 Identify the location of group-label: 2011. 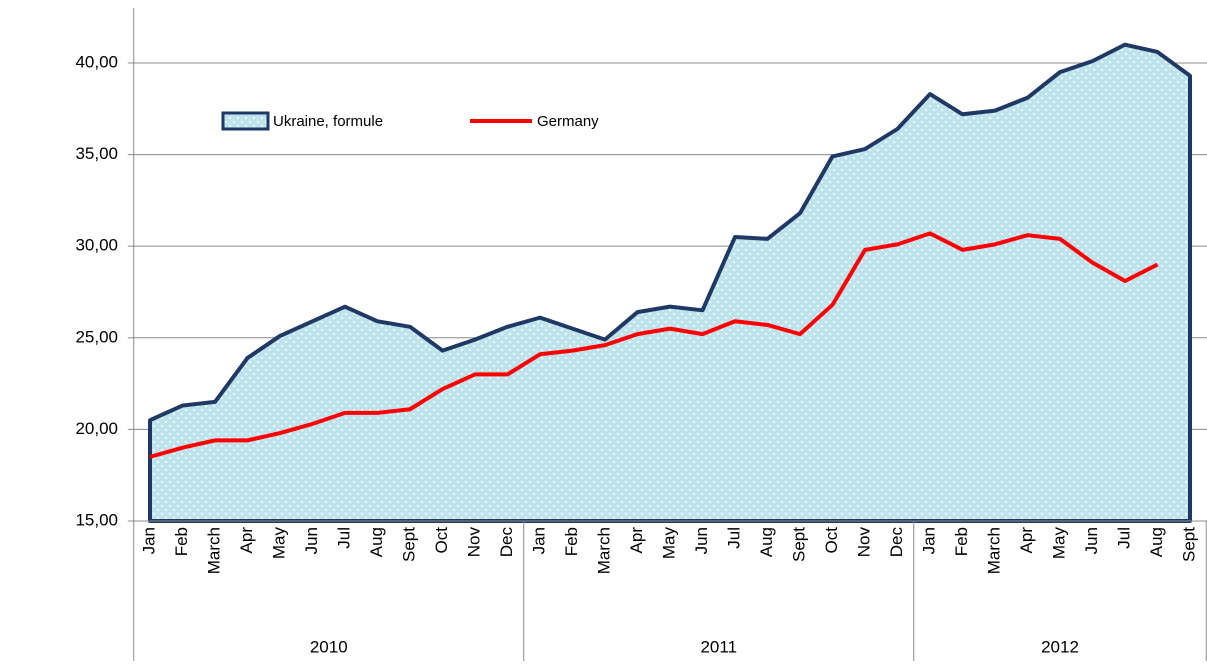
(718, 646).